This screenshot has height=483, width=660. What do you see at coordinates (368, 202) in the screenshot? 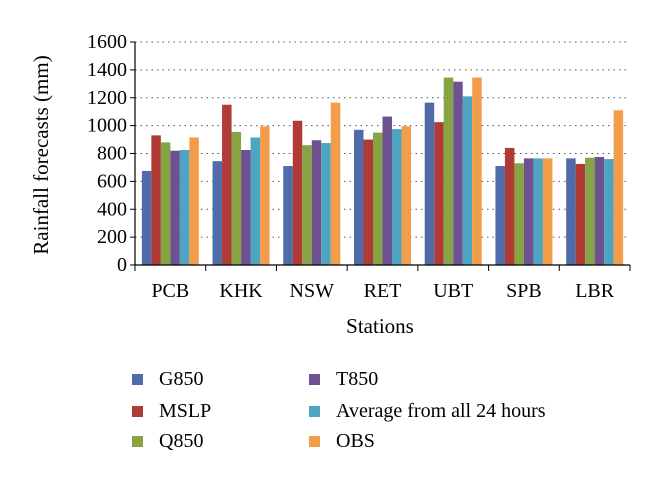
I see `bar-mslp-ret` at bounding box center [368, 202].